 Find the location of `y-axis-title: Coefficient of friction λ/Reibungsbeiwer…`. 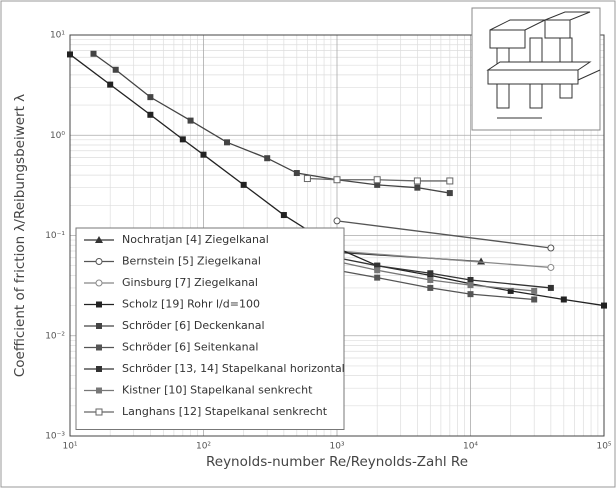

y-axis-title: Coefficient of friction λ/Reibungsbeiwer… is located at coordinates (20, 235).